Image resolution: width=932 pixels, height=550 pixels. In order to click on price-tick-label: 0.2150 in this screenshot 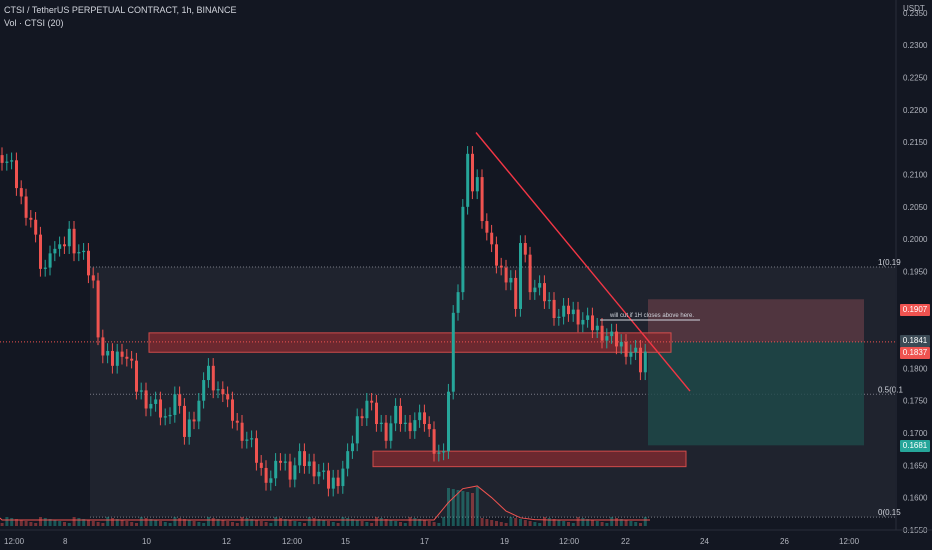, I will do `click(915, 142)`.